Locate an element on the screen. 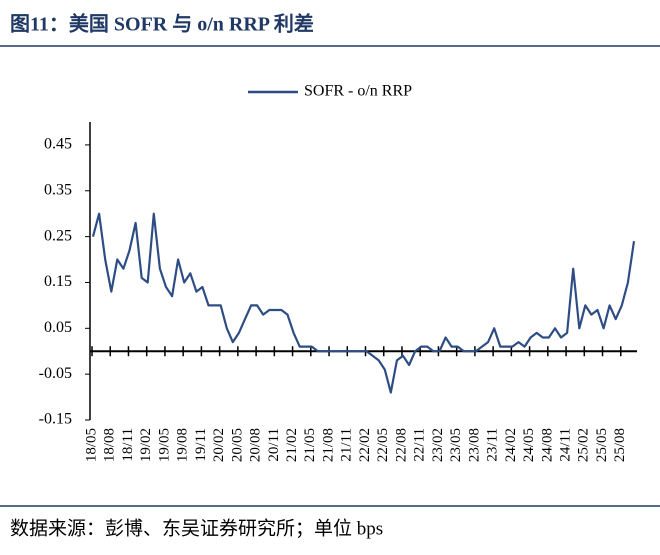 The height and width of the screenshot is (555, 660). x-tick-label: 22/02 is located at coordinates (365, 445).